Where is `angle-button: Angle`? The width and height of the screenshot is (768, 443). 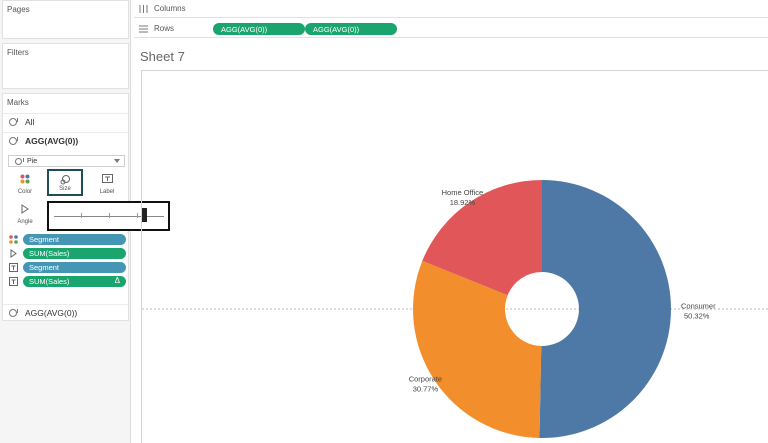
angle-button: Angle is located at coordinates (25, 213).